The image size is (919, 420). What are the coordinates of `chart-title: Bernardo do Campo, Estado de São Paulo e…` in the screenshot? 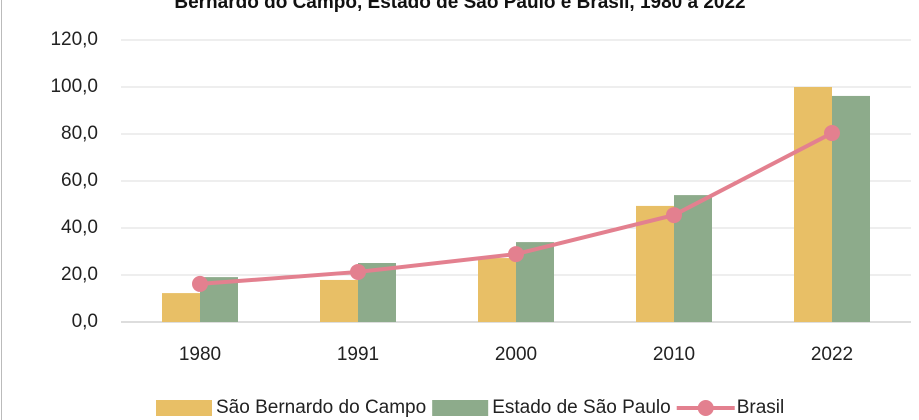 It's located at (459, 6).